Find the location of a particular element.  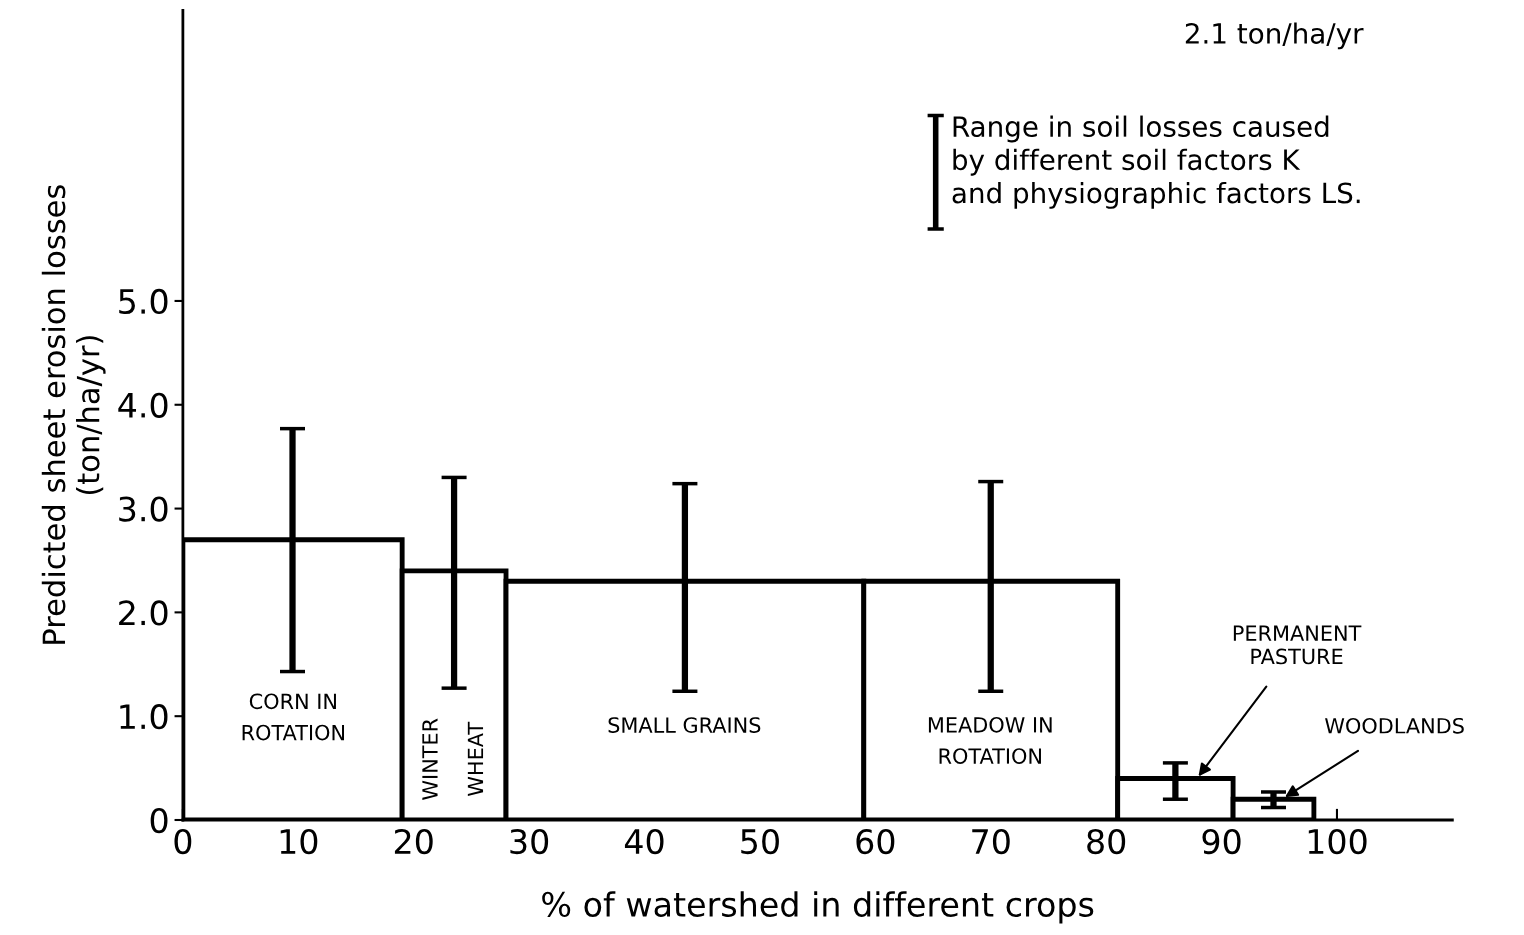

x-tick-label: 70 is located at coordinates (991, 841).